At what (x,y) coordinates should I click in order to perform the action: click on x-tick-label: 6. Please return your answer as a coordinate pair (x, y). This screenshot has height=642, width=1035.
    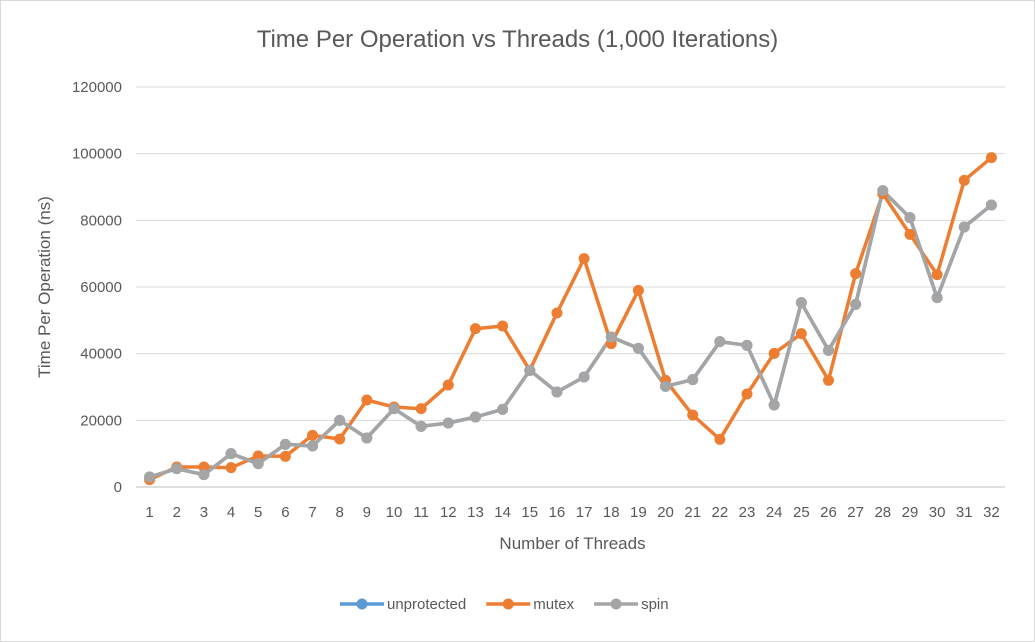
    Looking at the image, I should click on (285, 512).